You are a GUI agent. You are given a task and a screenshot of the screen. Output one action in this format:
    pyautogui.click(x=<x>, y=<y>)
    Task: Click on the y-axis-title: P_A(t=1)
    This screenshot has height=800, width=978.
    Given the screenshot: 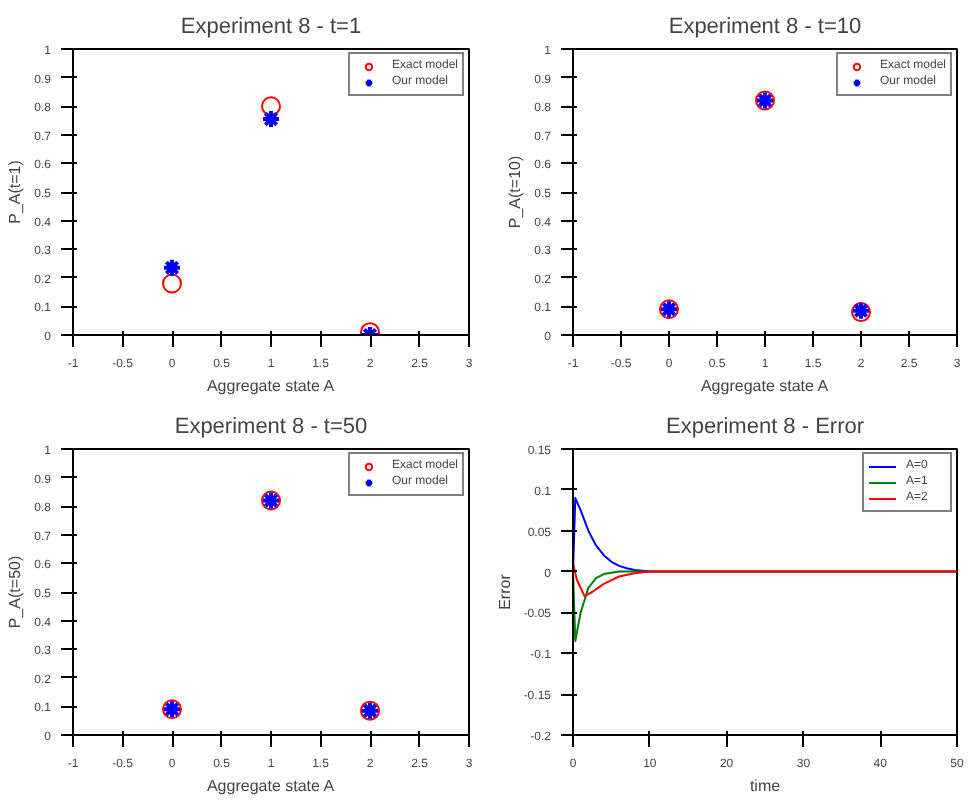 What is the action you would take?
    pyautogui.click(x=15, y=191)
    